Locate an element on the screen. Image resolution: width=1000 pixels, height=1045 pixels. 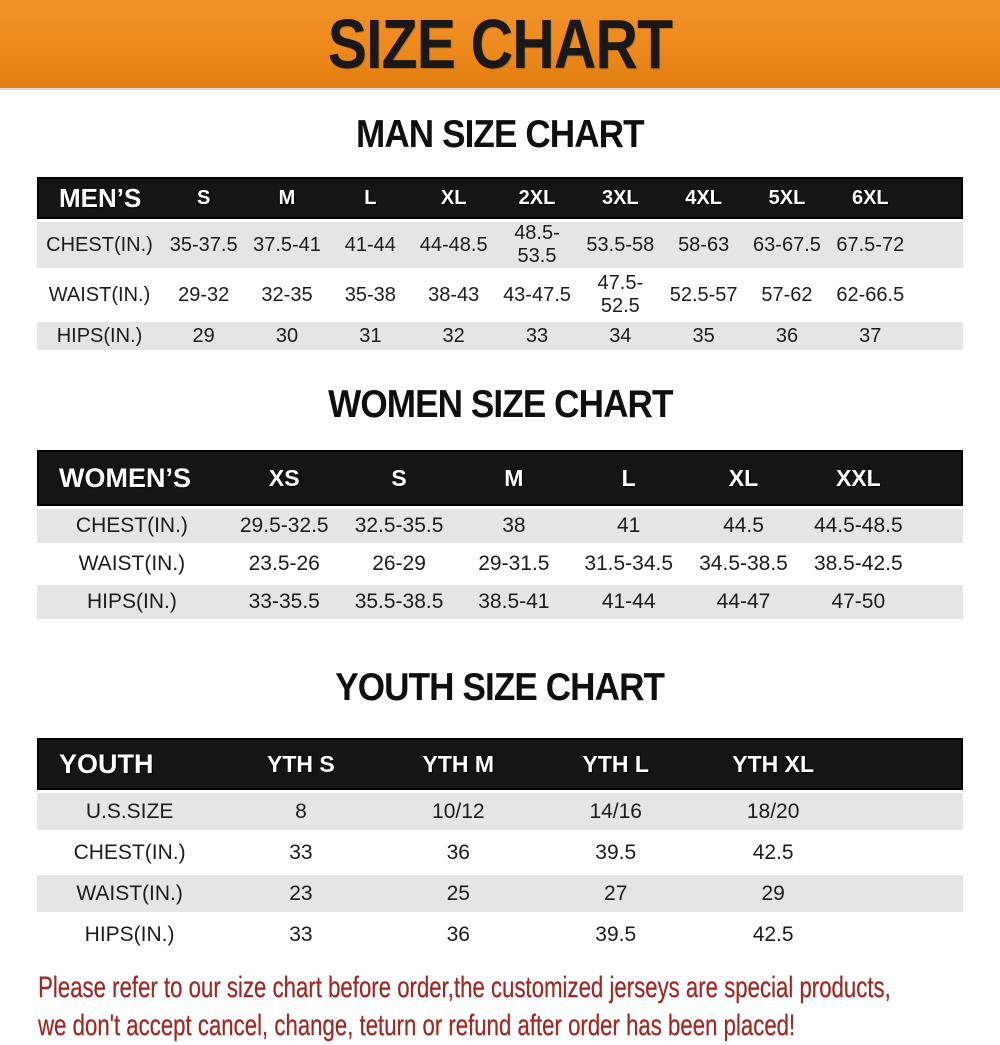
youth-size-chart-heading: YOUTH SIZE CHART is located at coordinates (500, 687).